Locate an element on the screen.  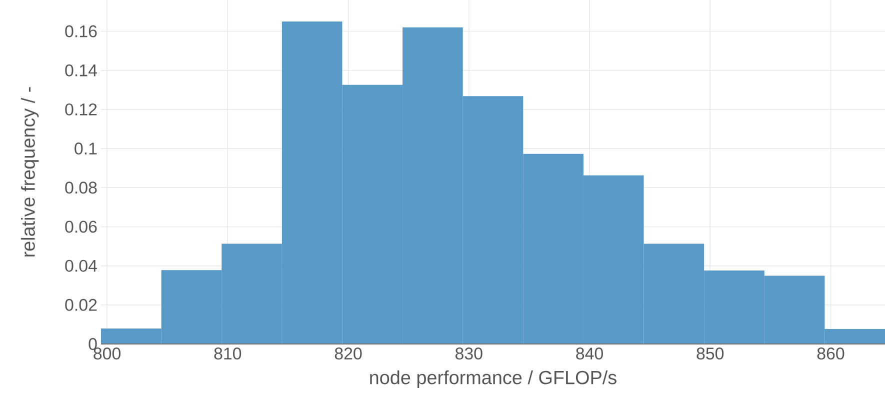
x-tick-label: 830 is located at coordinates (468, 354).